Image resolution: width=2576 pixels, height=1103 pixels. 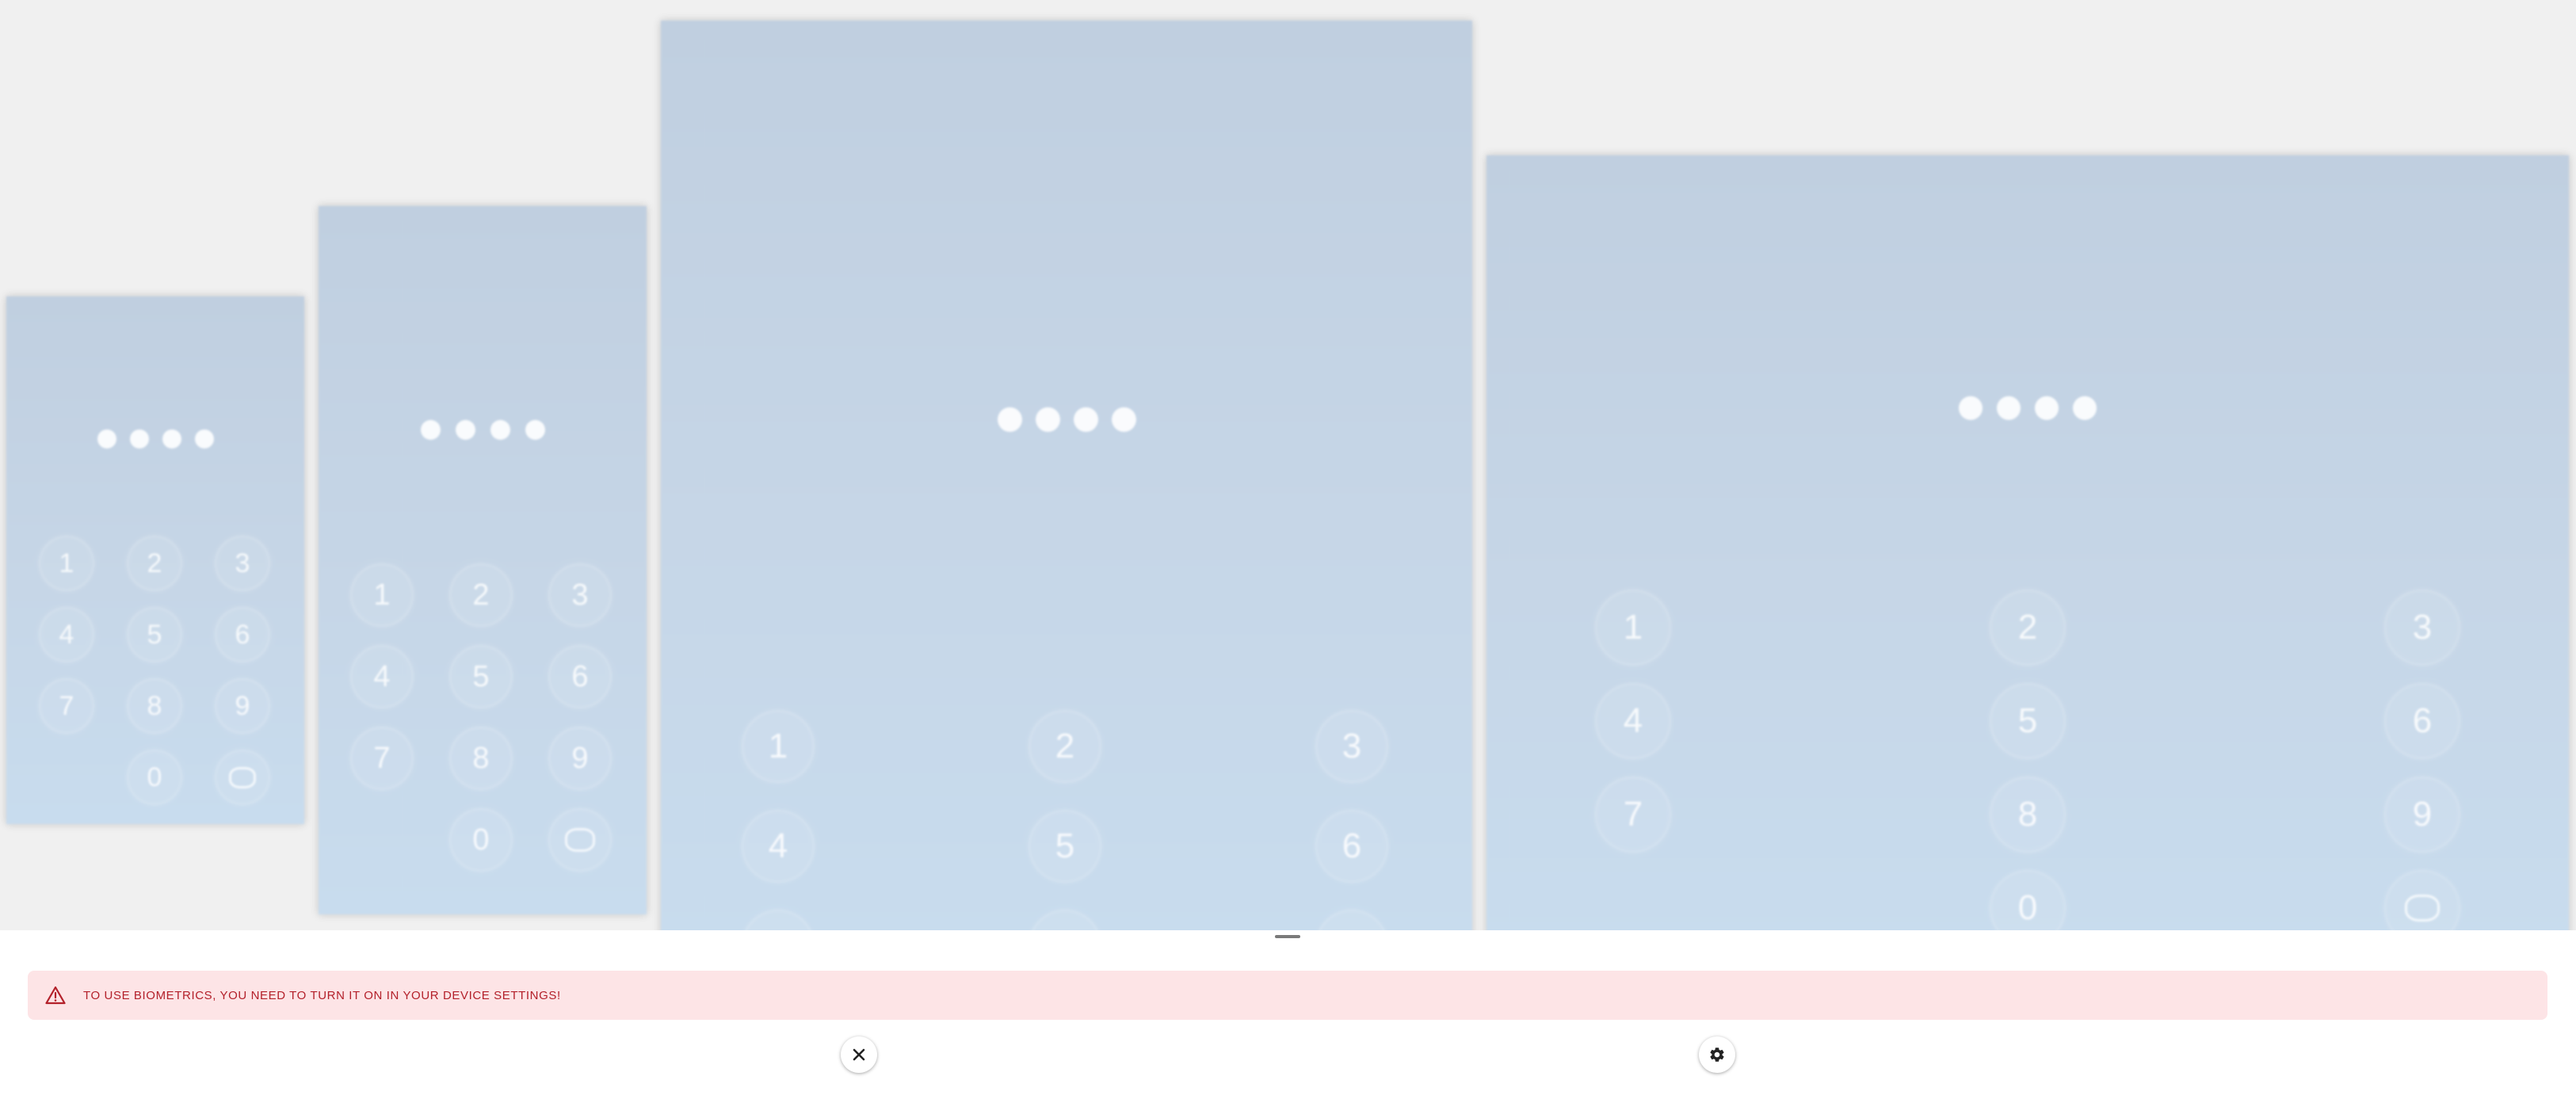 I want to click on close-button, so click(x=859, y=1054).